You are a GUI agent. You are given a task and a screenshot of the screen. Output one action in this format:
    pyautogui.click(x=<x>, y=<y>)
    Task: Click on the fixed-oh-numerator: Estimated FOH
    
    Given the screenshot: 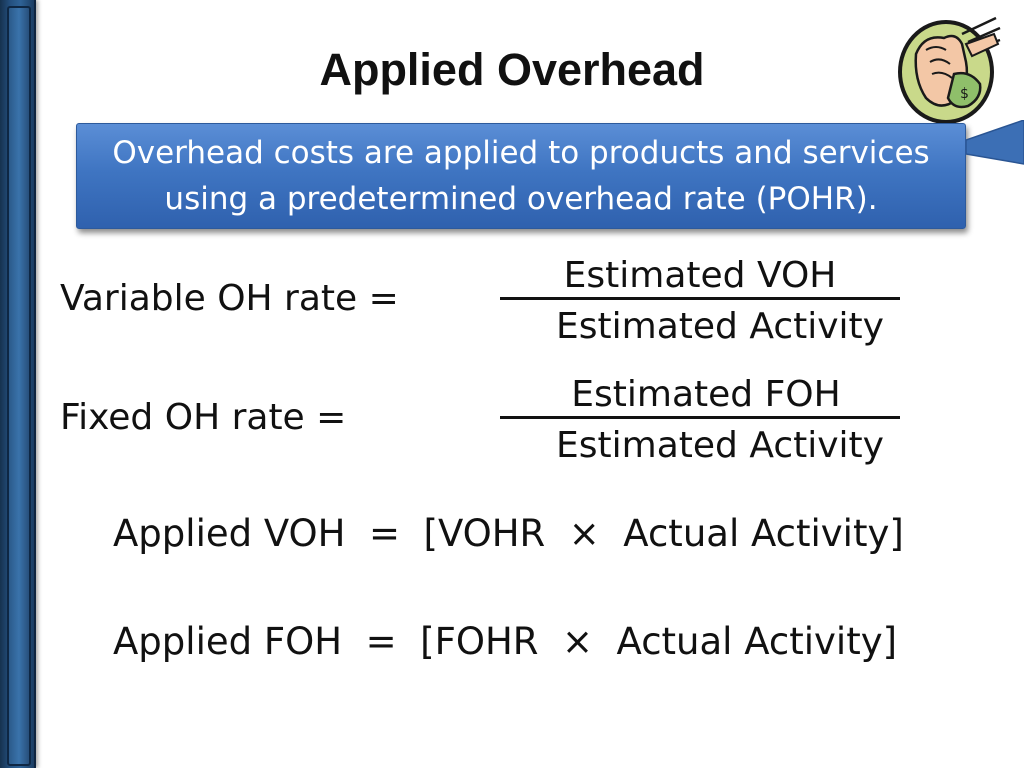 What is the action you would take?
    pyautogui.click(x=706, y=394)
    